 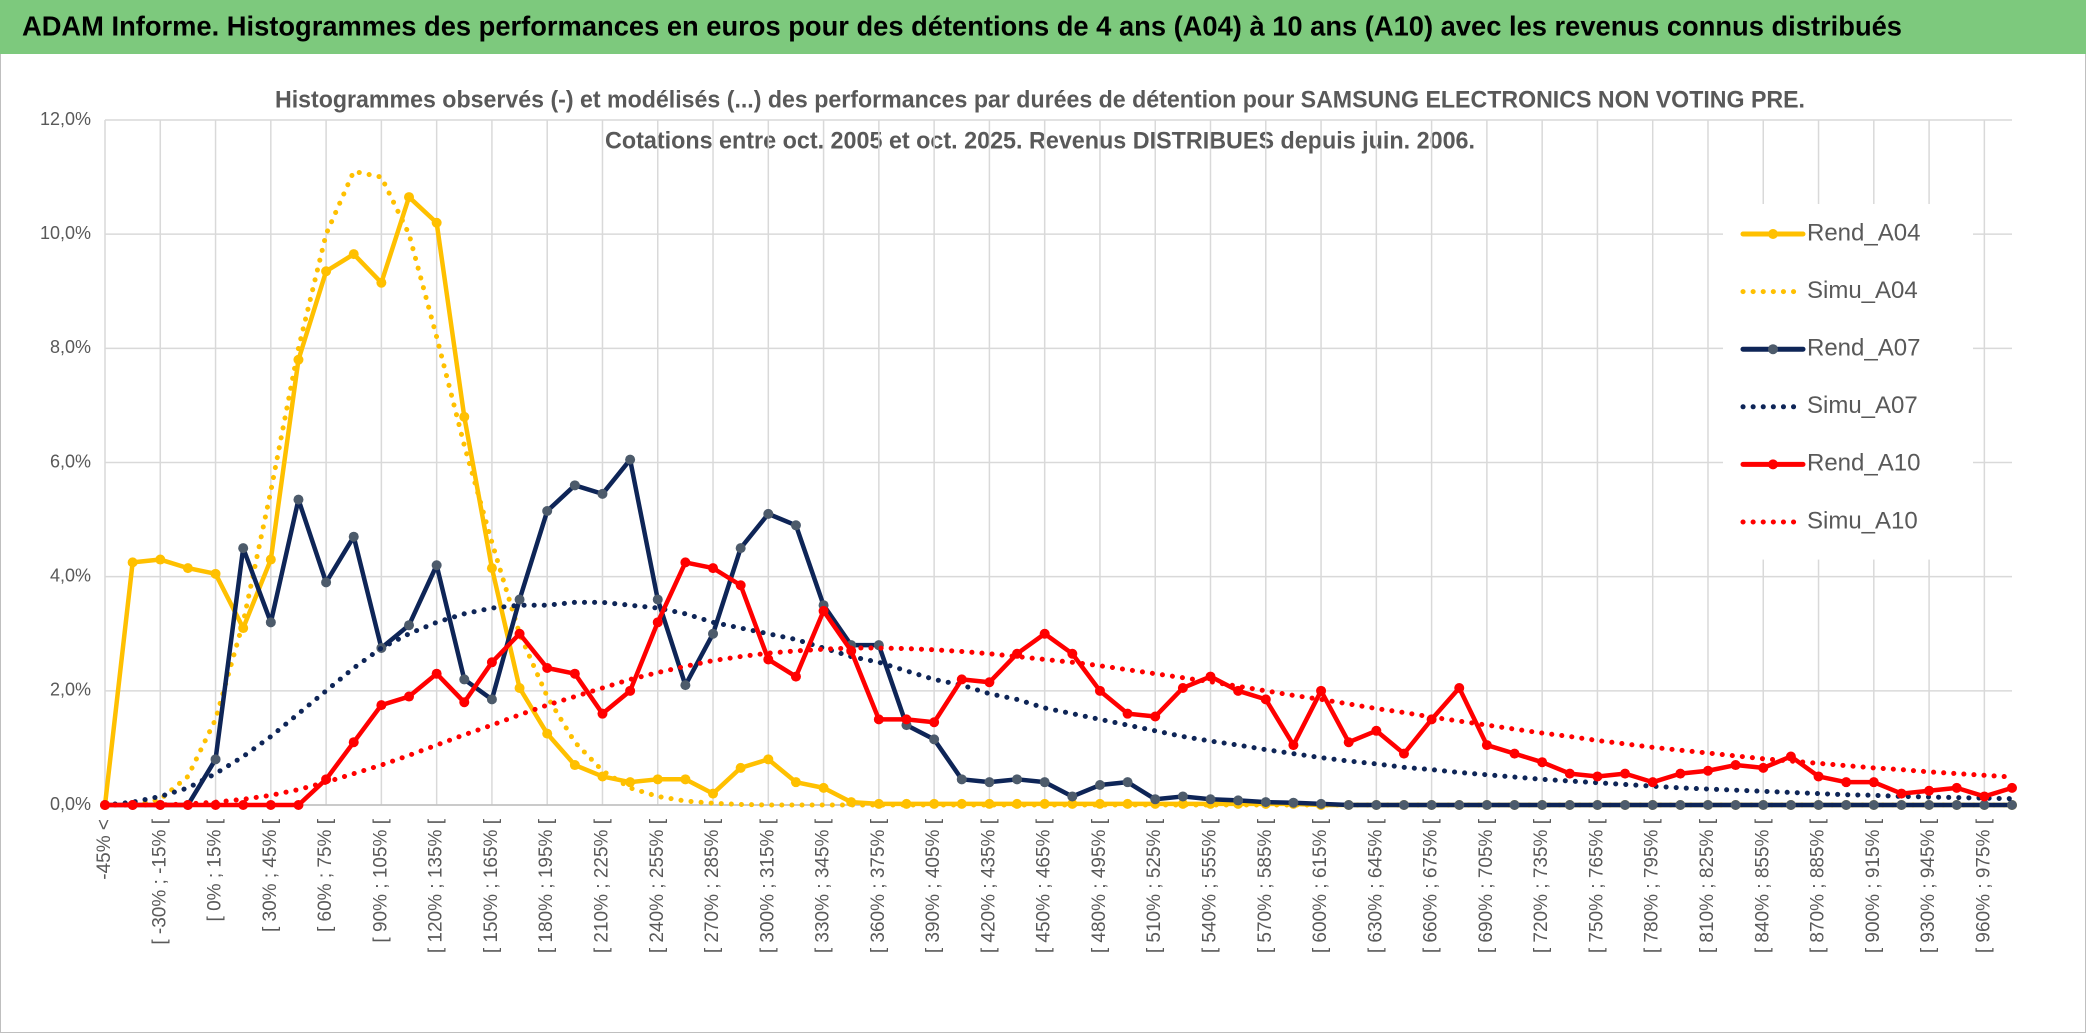 What do you see at coordinates (1873, 885) in the screenshot?
I see `x-tick-label: [ 900% ; 915% [` at bounding box center [1873, 885].